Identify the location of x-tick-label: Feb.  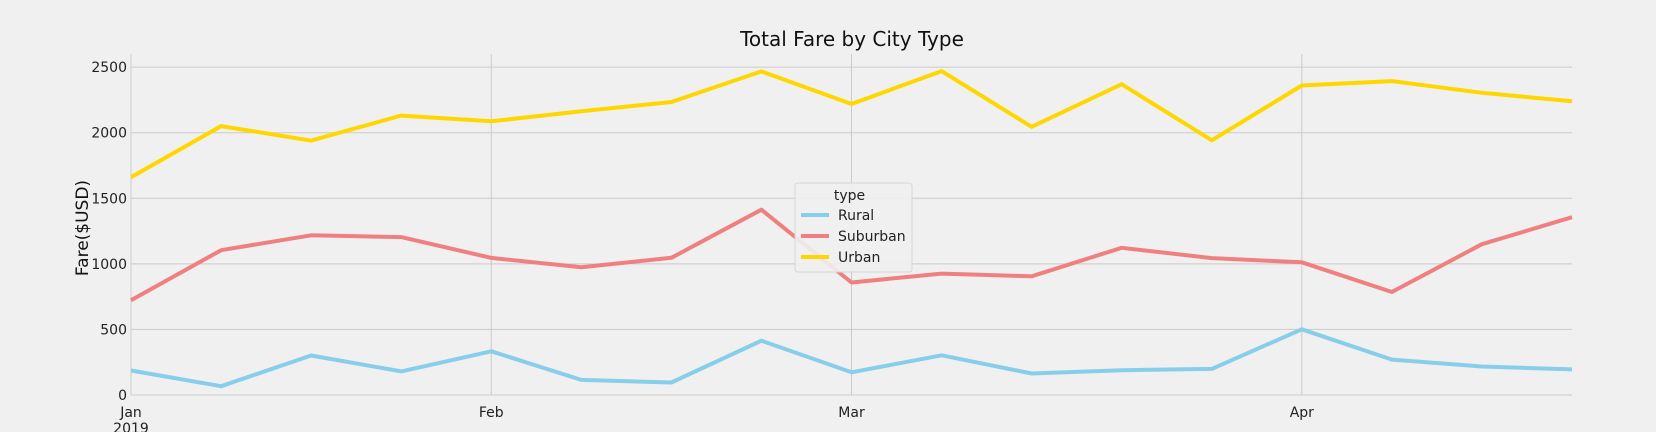
(491, 413).